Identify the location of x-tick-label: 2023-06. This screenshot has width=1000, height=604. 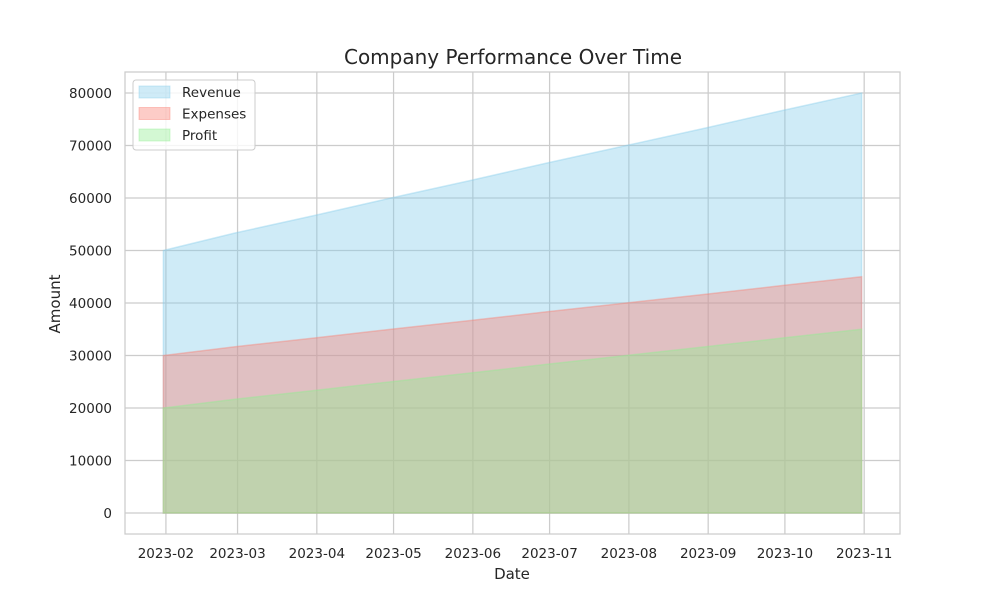
(473, 554).